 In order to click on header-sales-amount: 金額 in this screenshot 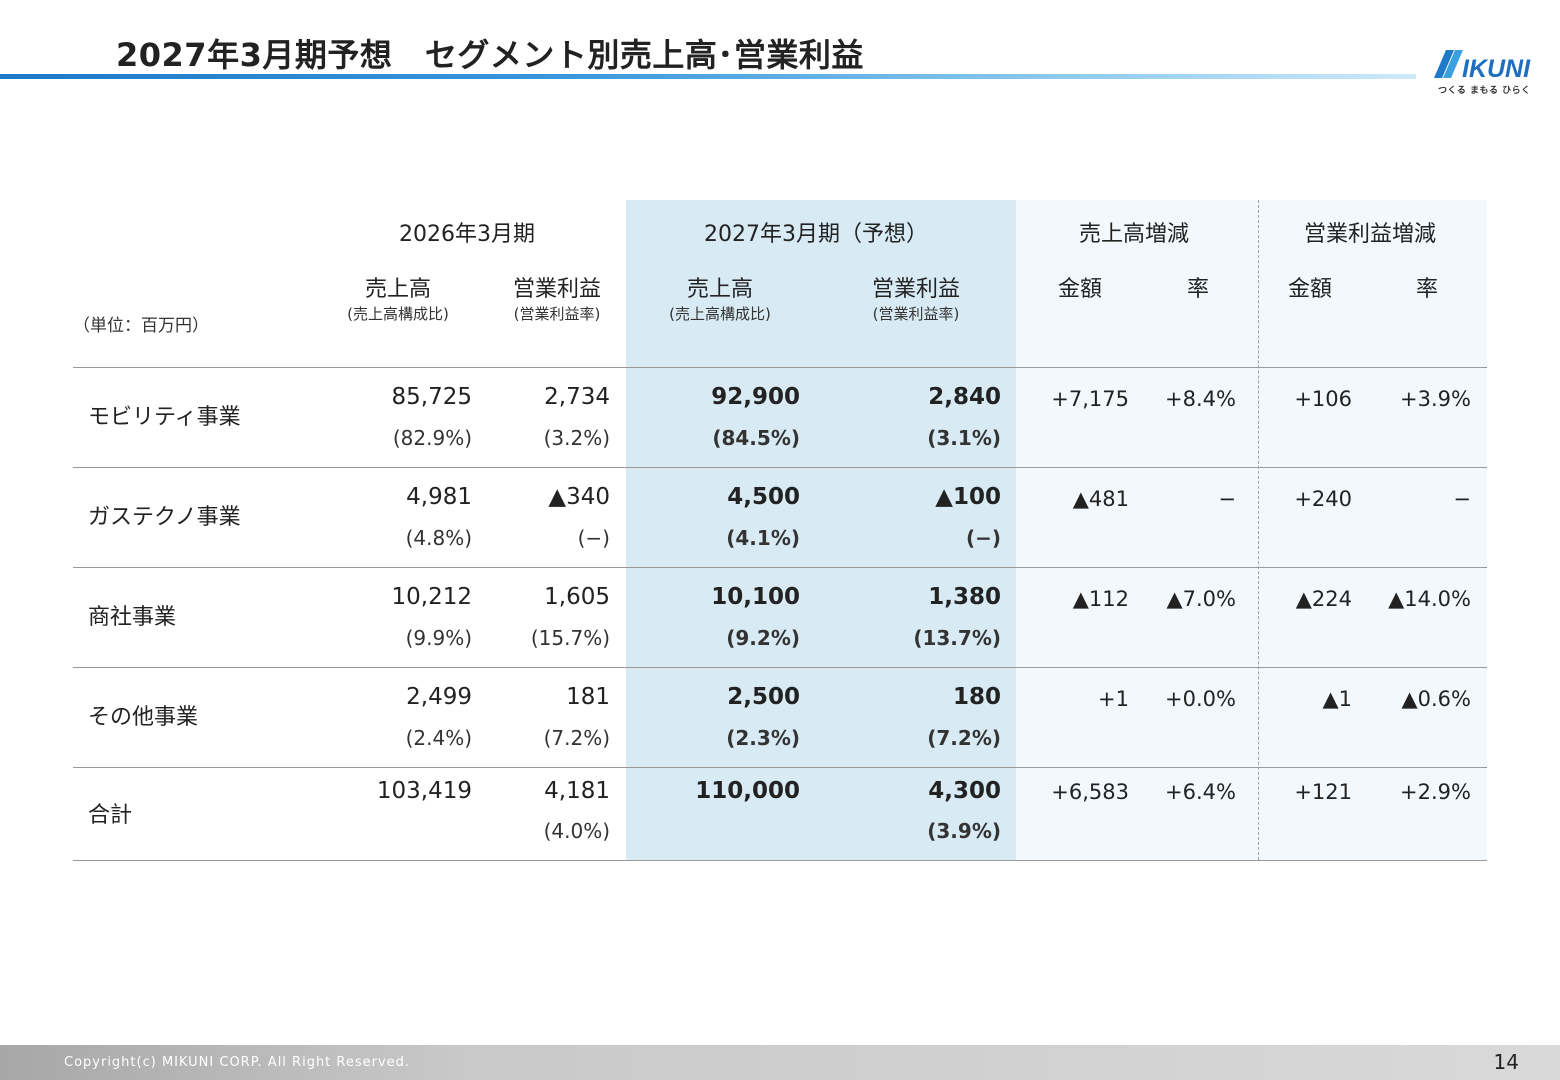, I will do `click(1080, 289)`.